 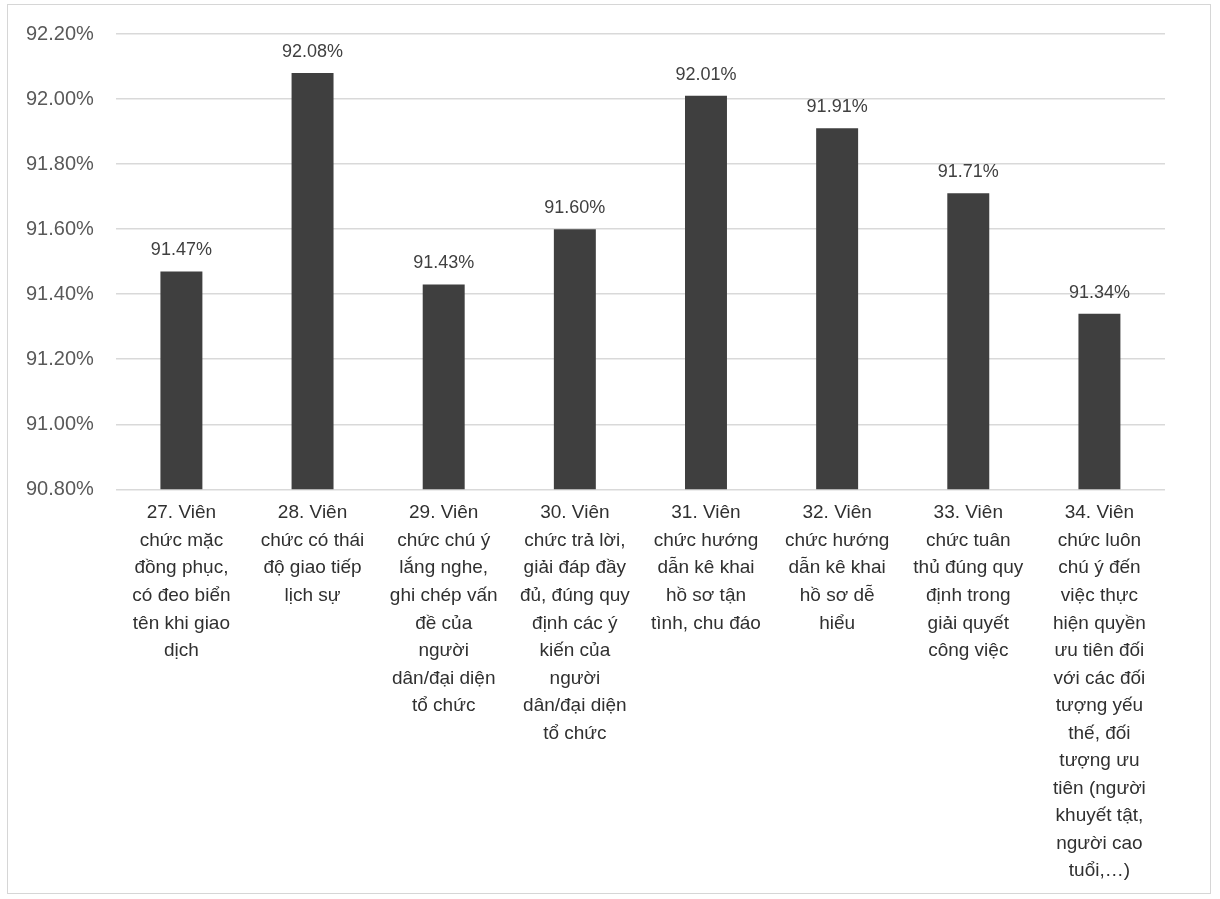 What do you see at coordinates (706, 567) in the screenshot?
I see `x-tick-label: 31. Viên chức hướng dẫn kê khai hồ sơ tận tình, chu đáo` at bounding box center [706, 567].